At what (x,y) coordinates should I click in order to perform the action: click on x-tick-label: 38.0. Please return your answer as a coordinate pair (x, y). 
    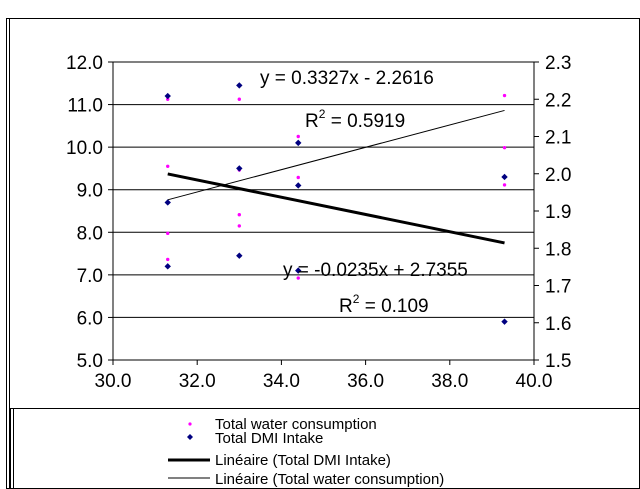
    Looking at the image, I should click on (449, 381).